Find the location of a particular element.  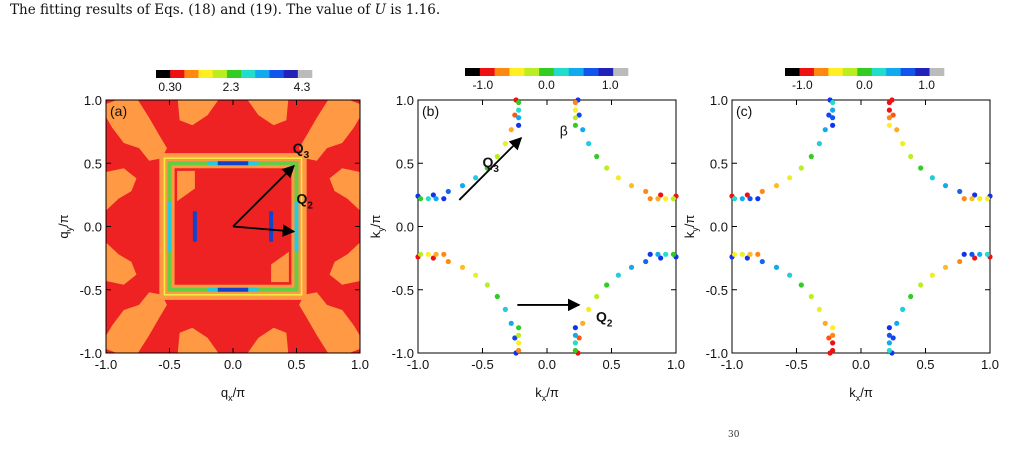

y-axis-label-main: q is located at coordinates (63, 234).